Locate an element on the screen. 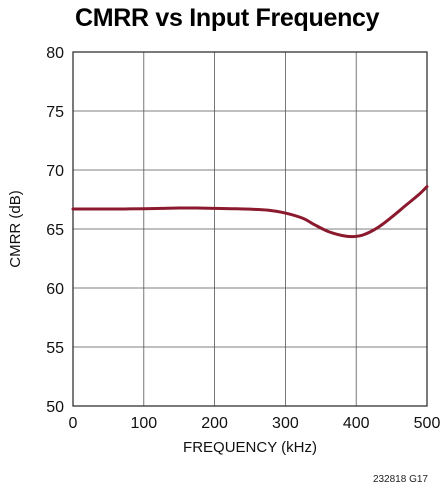  x-tick-label: 400 is located at coordinates (356, 423).